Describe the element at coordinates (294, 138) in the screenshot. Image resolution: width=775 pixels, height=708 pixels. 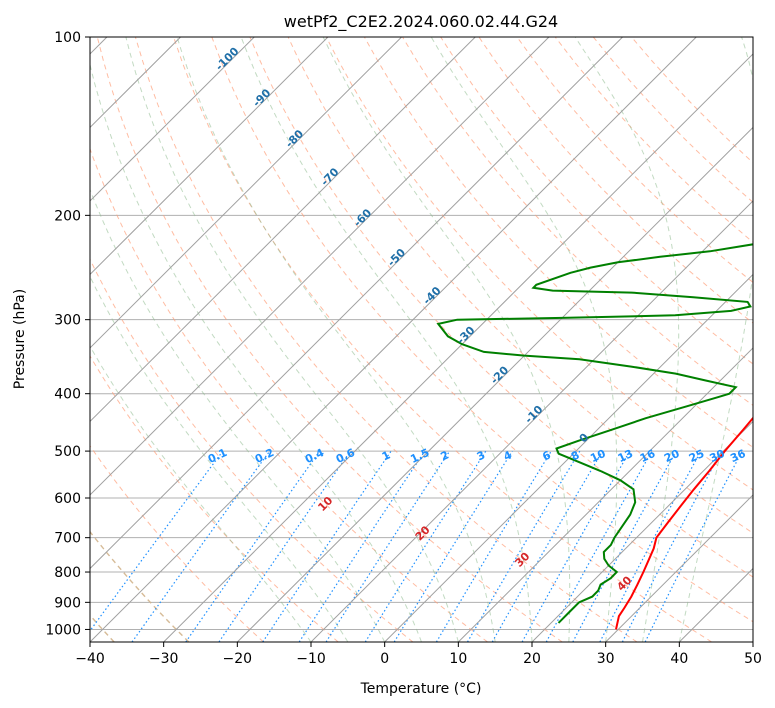
I see `isotherm-label: -80` at that location.